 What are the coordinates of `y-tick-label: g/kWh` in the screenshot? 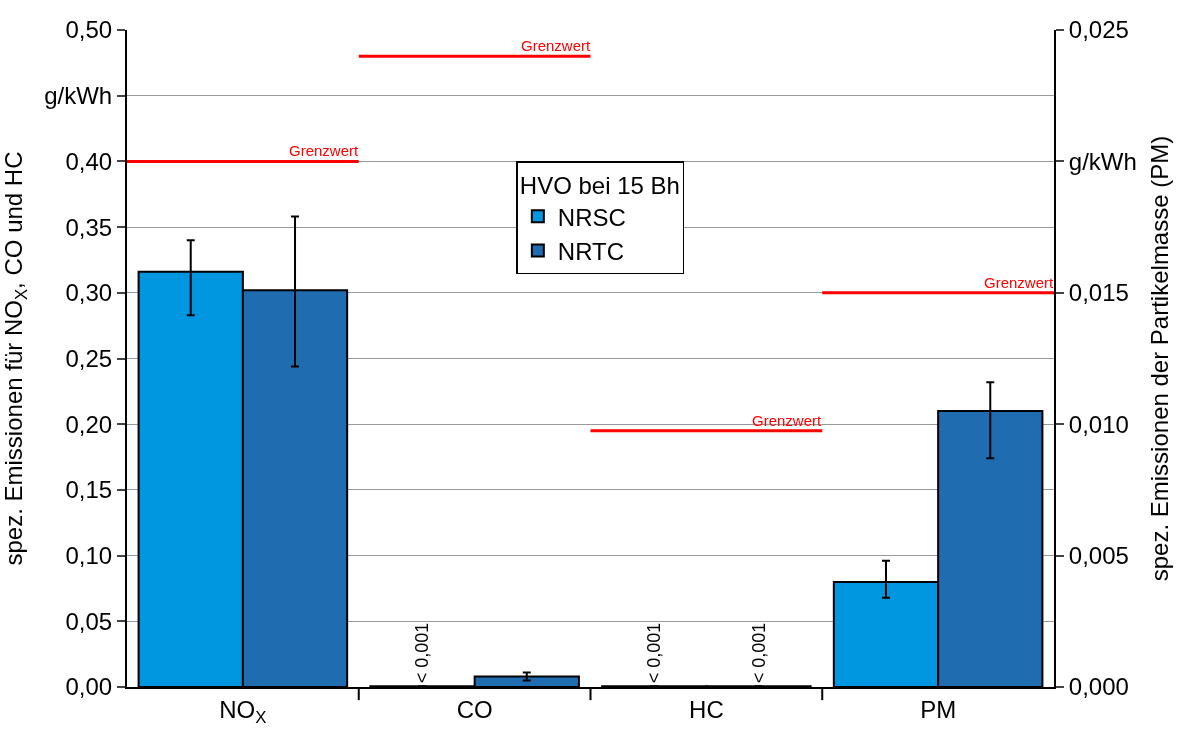 It's located at (78, 96).